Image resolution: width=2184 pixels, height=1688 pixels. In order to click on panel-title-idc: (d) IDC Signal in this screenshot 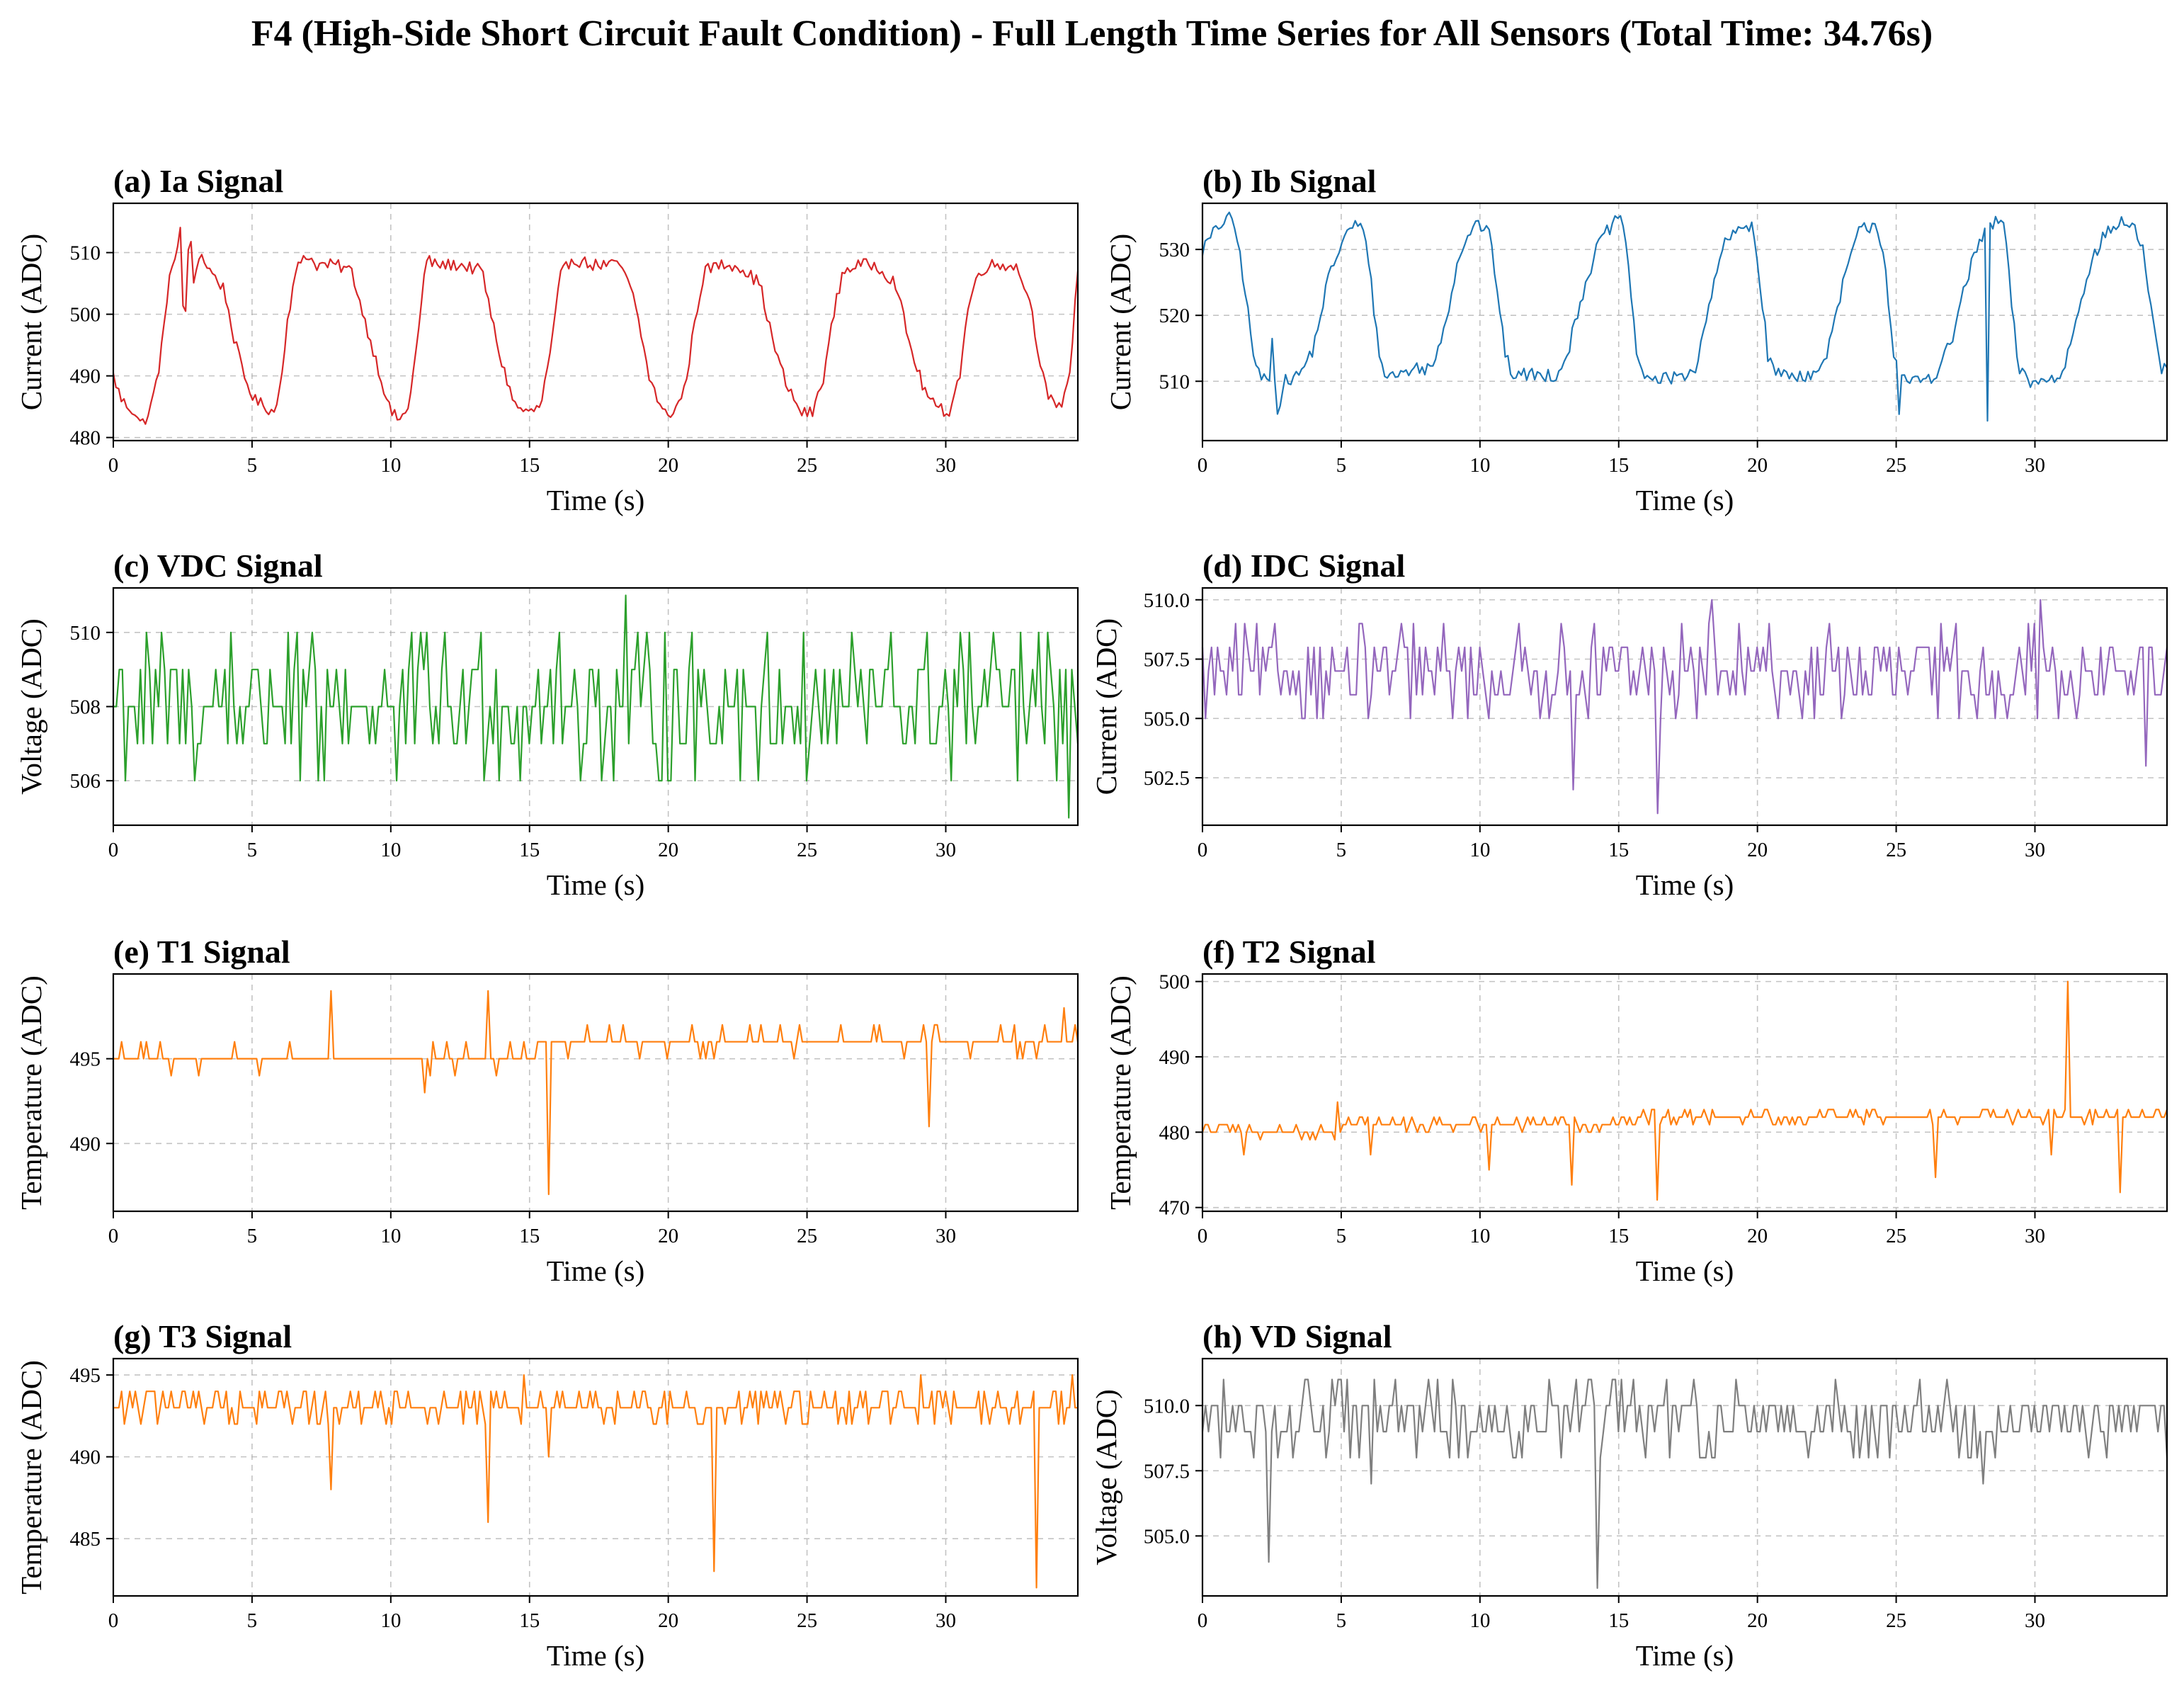, I will do `click(1304, 566)`.